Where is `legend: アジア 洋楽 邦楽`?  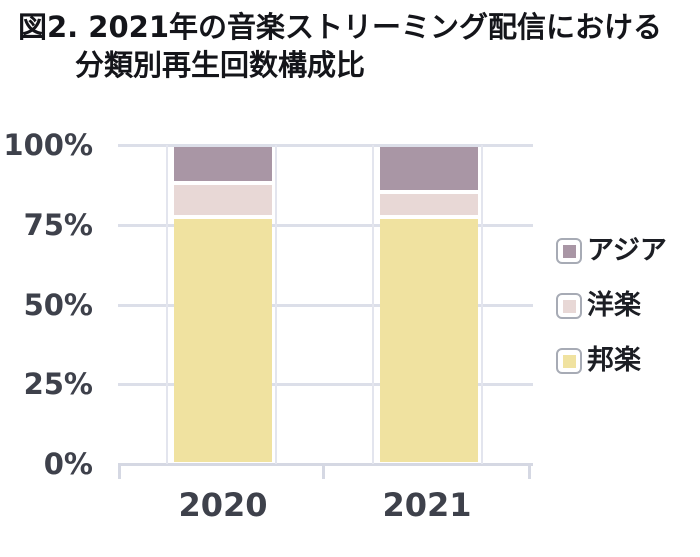
legend: アジア 洋楽 邦楽 is located at coordinates (611, 306).